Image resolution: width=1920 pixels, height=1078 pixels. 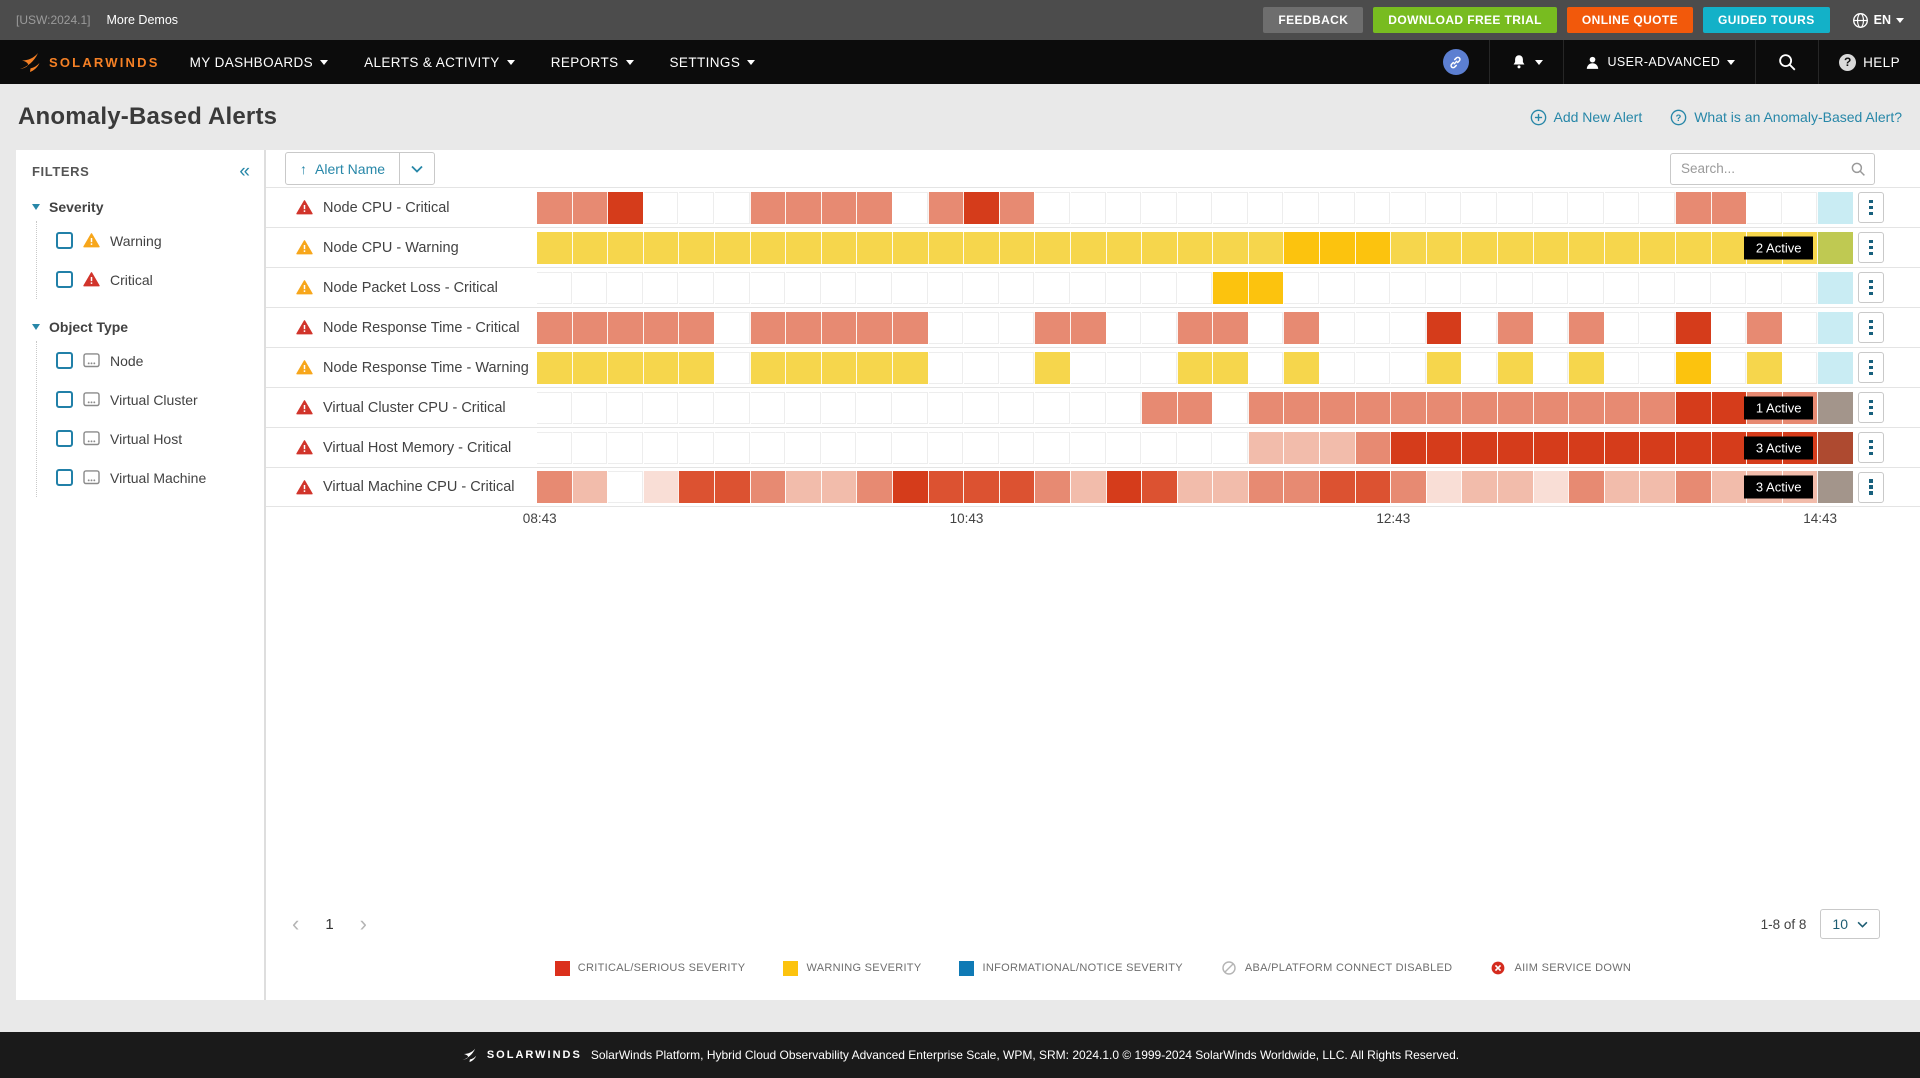 I want to click on solarwinds-logo: SOLARWINDS, so click(x=89, y=62).